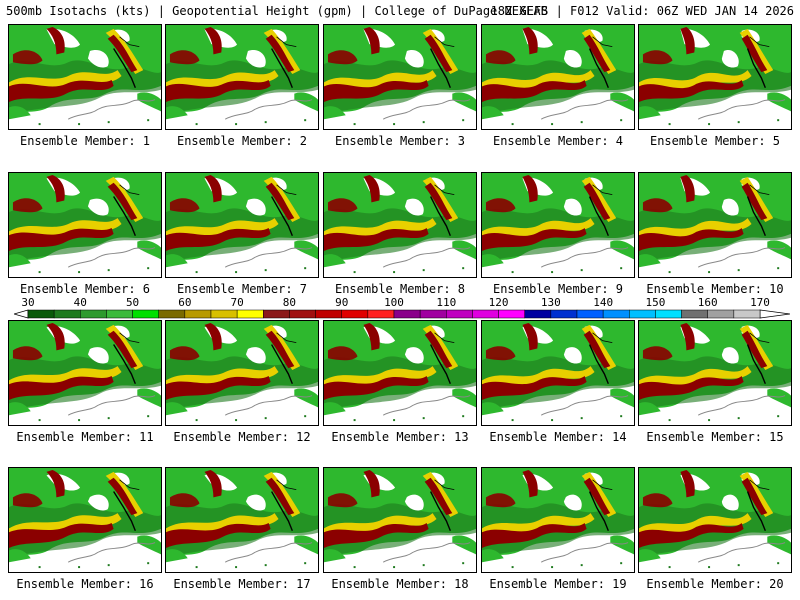  Describe the element at coordinates (446, 302) in the screenshot. I see `colorbar-tick-label: 110` at that location.